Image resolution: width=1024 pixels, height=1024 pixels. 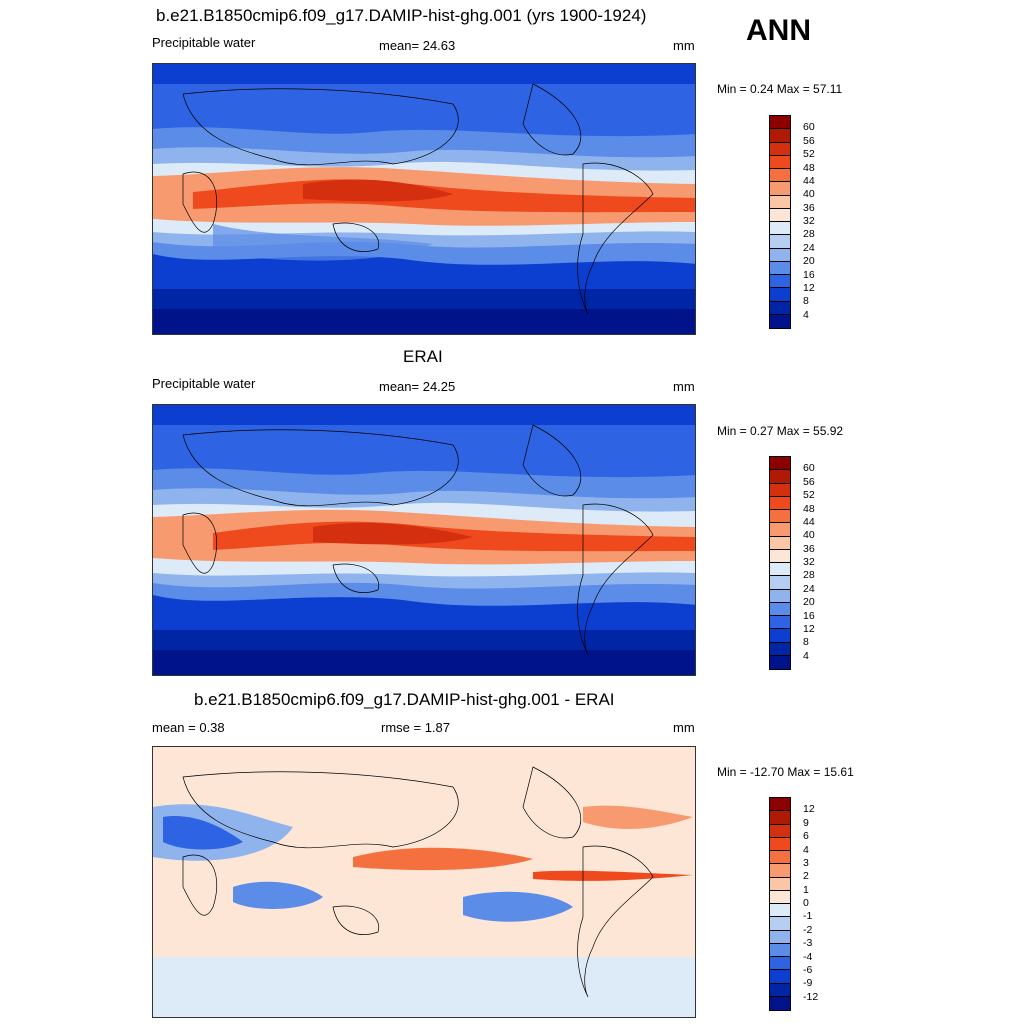 What do you see at coordinates (806, 822) in the screenshot?
I see `colorbar-tick-label: 9` at bounding box center [806, 822].